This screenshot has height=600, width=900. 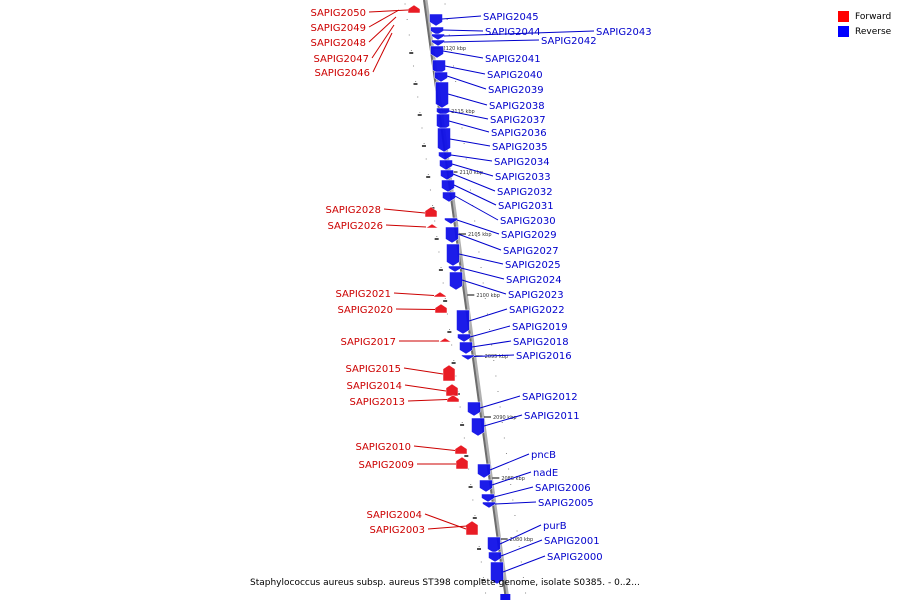 I want to click on kbp-tick-label: 2120 kbp, so click(x=455, y=49).